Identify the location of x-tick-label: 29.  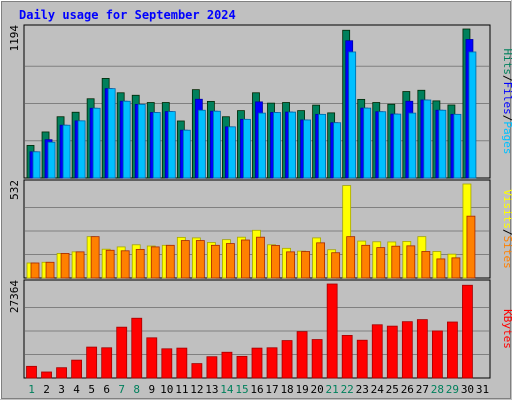
(452, 389).